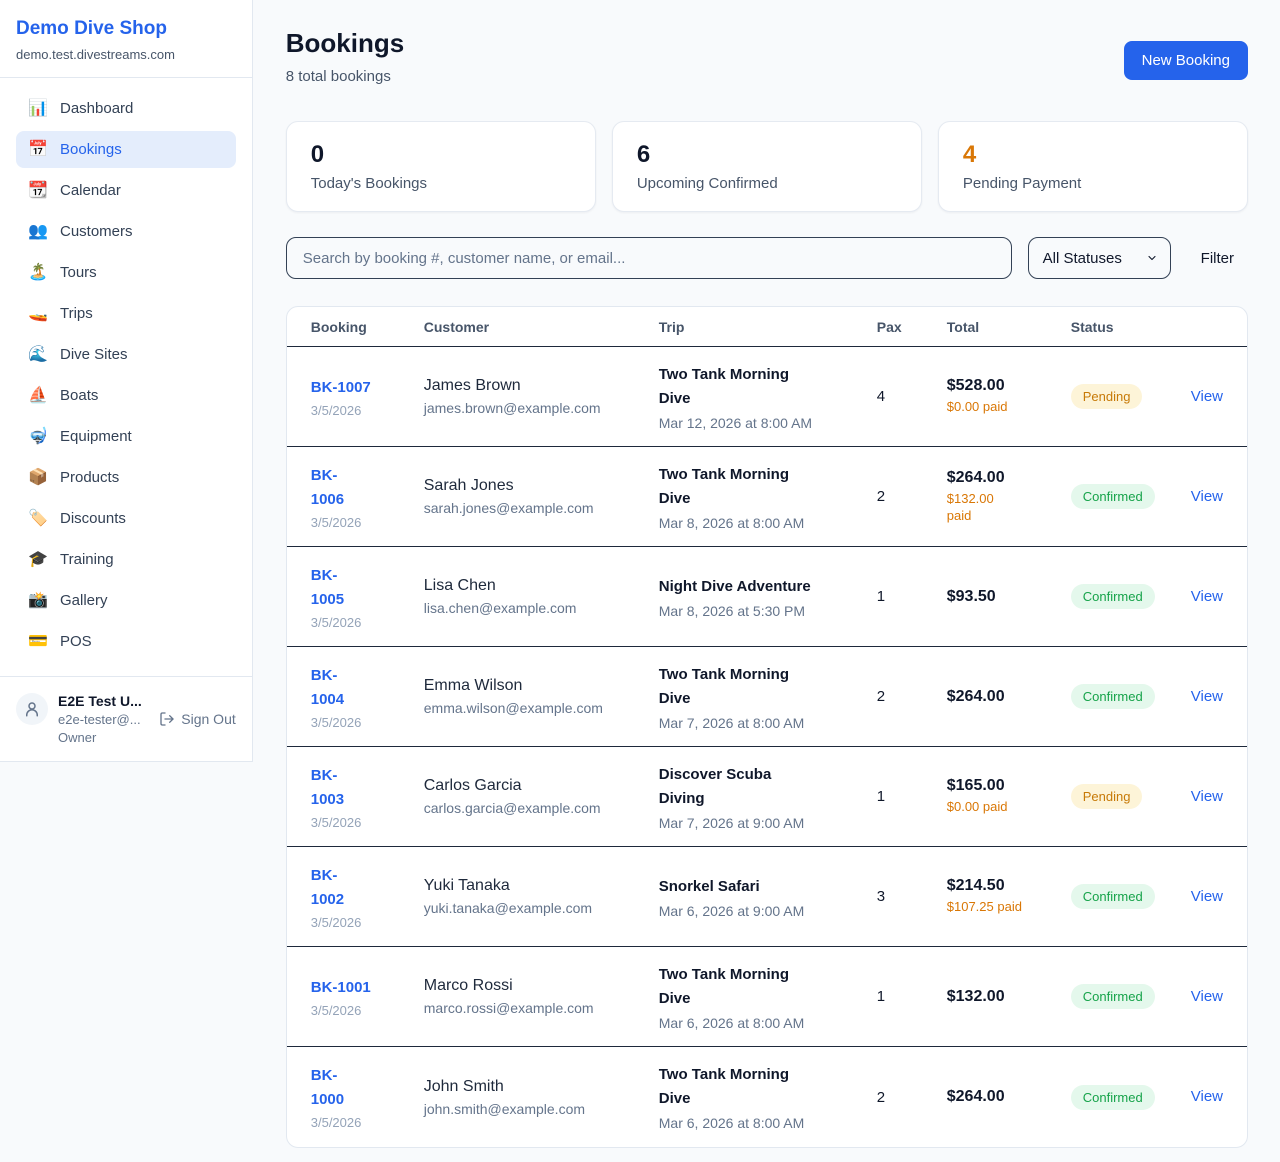  What do you see at coordinates (734, 586) in the screenshot?
I see `trip-name: Night Dive Adventure` at bounding box center [734, 586].